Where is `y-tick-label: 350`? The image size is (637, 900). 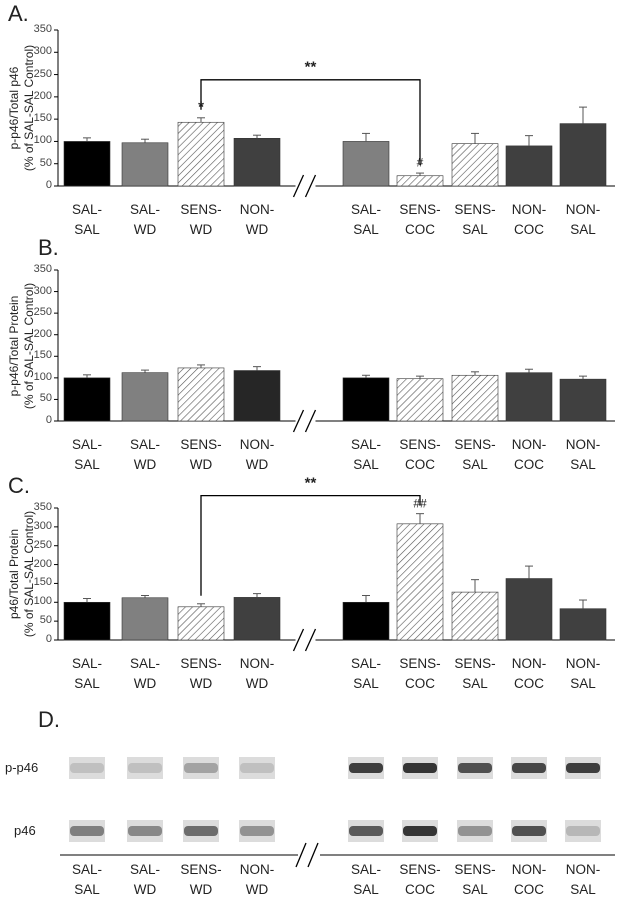
y-tick-label: 350 is located at coordinates (42, 29).